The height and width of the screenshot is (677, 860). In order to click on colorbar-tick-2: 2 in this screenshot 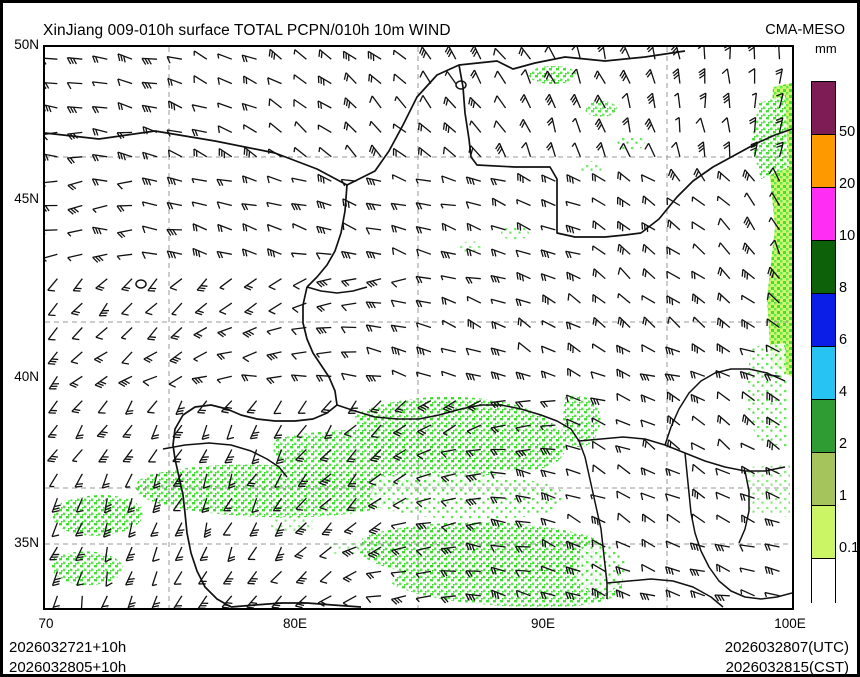, I will do `click(843, 444)`.